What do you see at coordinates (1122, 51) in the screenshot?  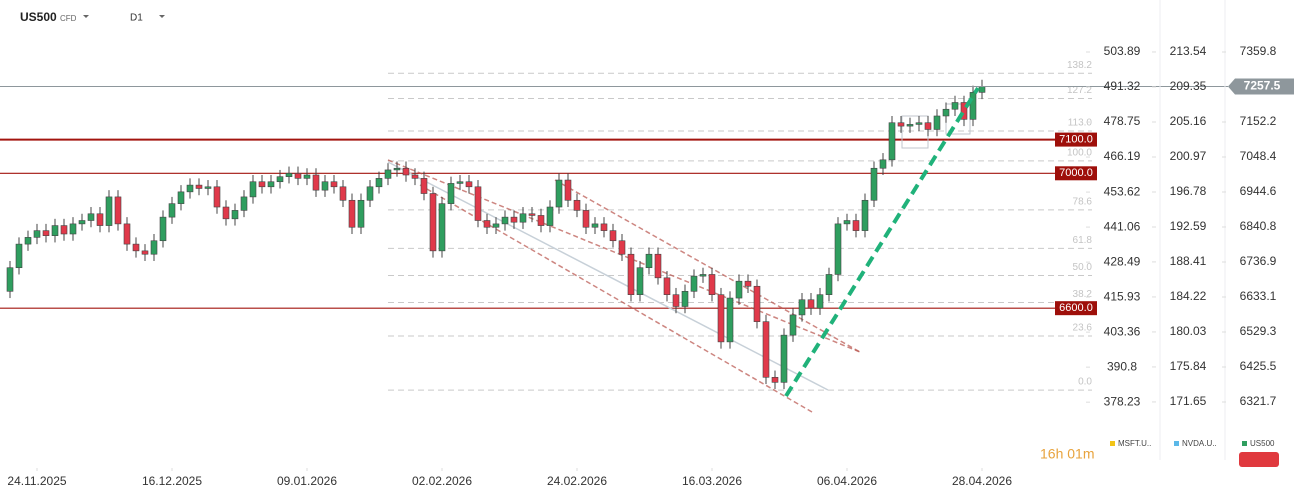 I see `y-tick-label: 503.89` at bounding box center [1122, 51].